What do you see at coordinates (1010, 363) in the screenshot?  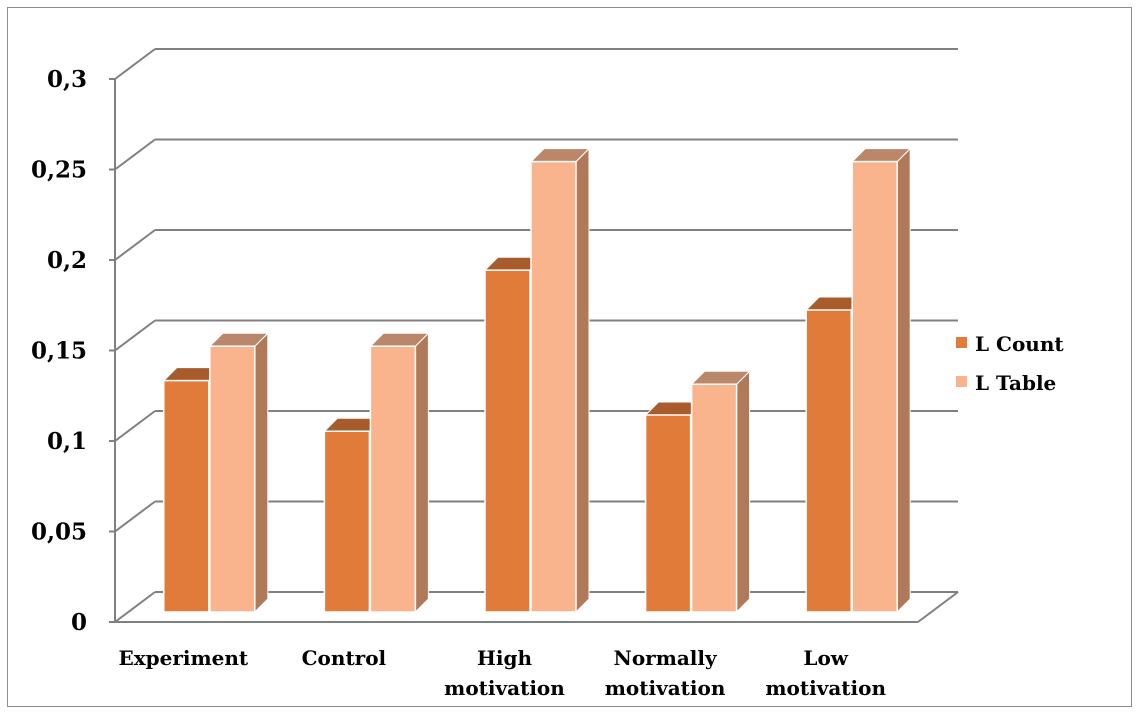 I see `legend: L Count L Table` at bounding box center [1010, 363].